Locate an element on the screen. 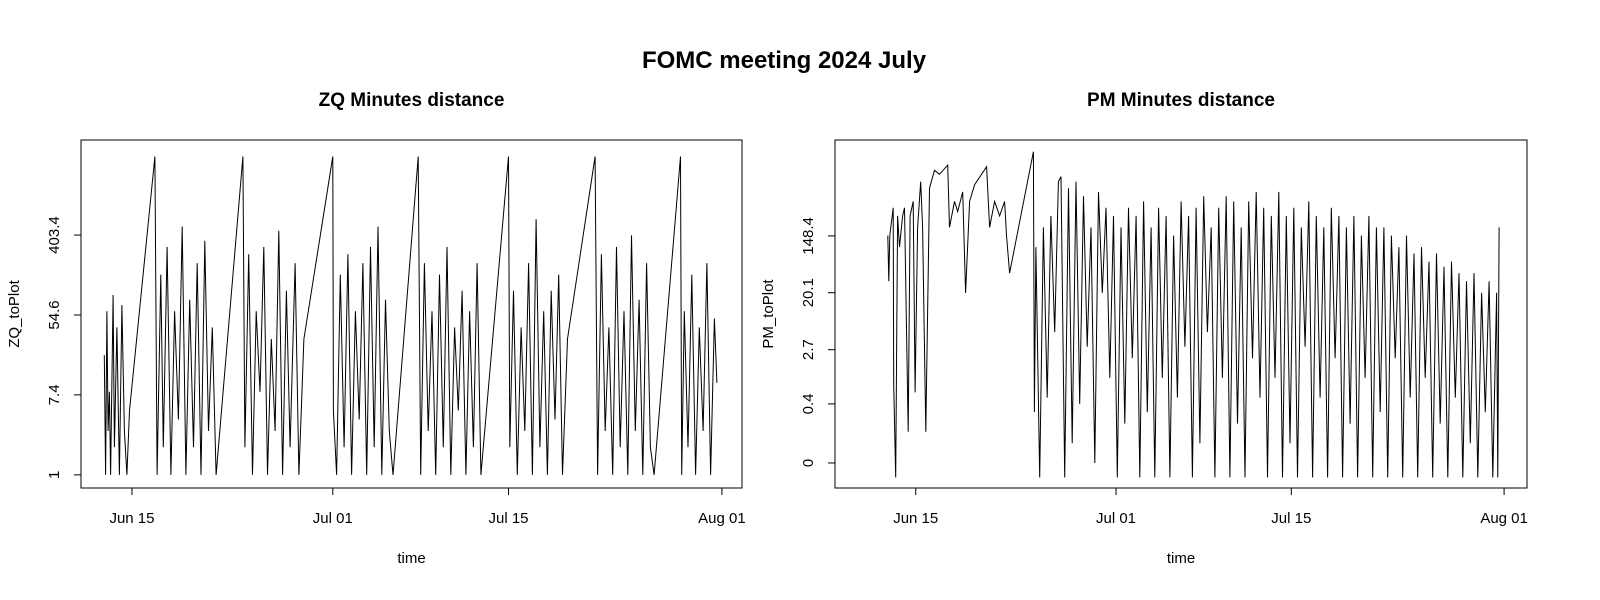 This screenshot has width=1600, height=600. y-tick-label: 403.4 is located at coordinates (54, 235).